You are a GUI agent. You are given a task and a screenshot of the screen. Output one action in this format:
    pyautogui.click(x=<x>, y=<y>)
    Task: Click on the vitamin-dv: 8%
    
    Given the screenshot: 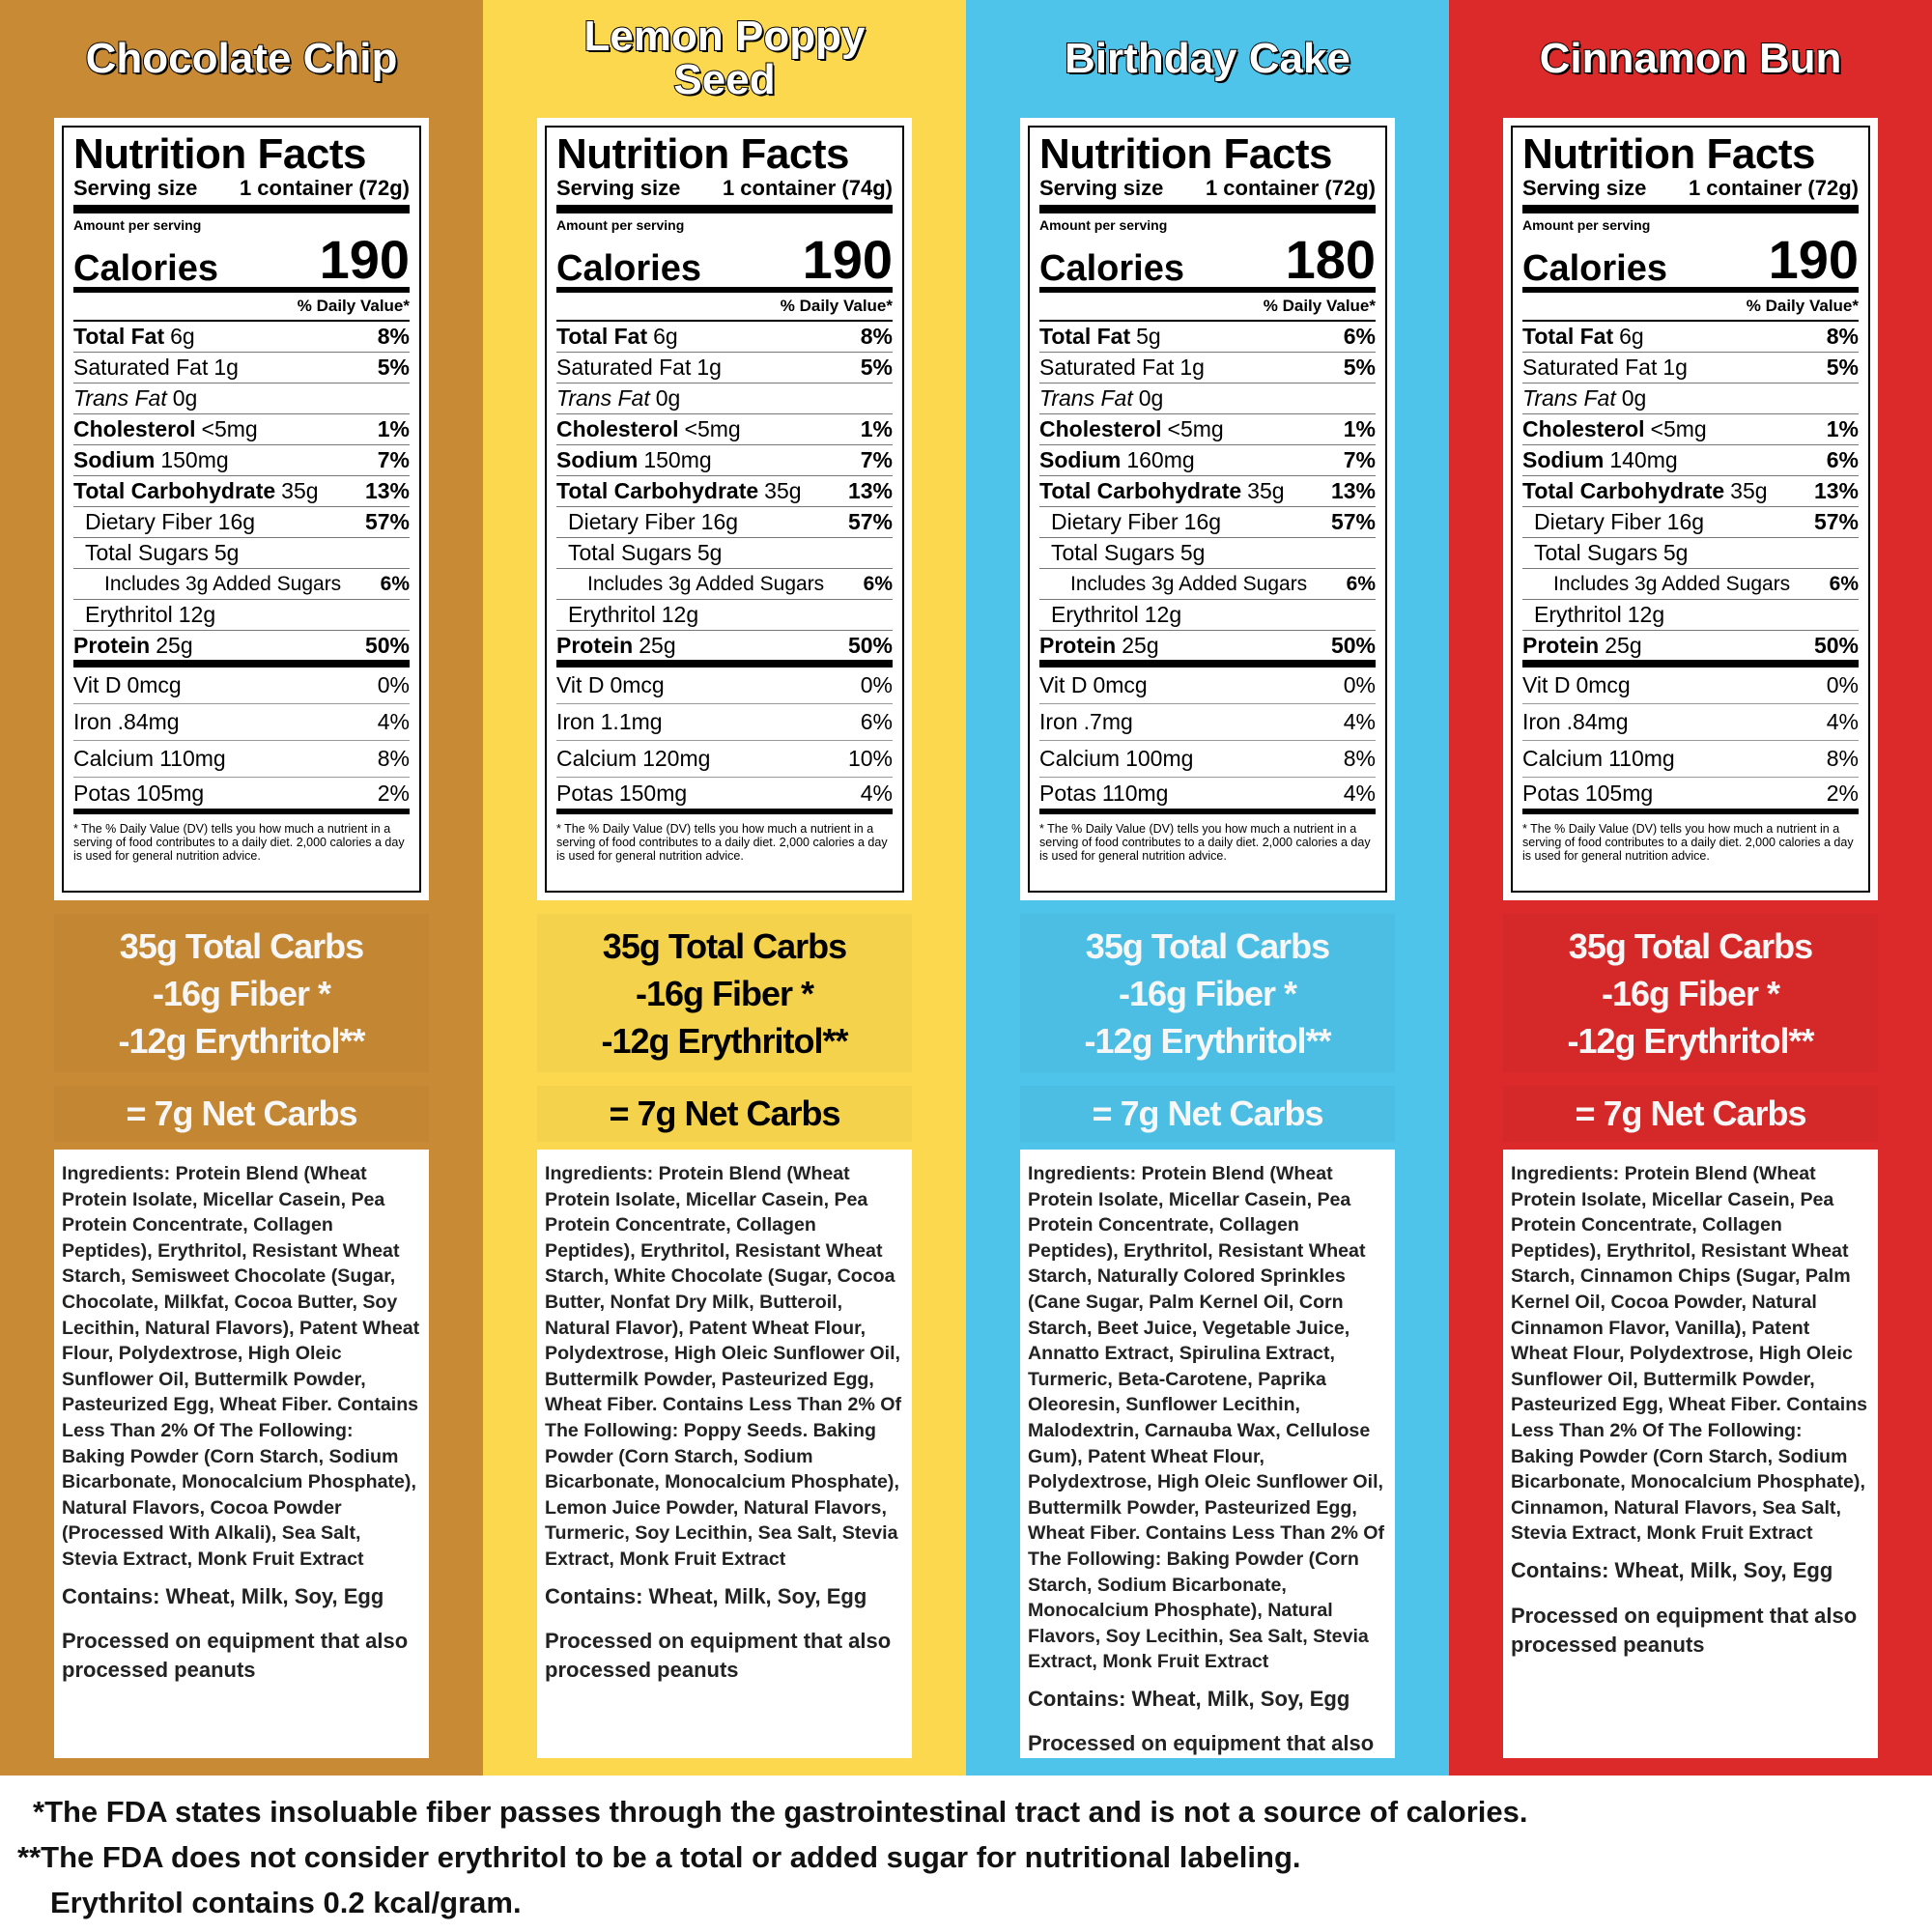 What is the action you would take?
    pyautogui.click(x=1359, y=758)
    